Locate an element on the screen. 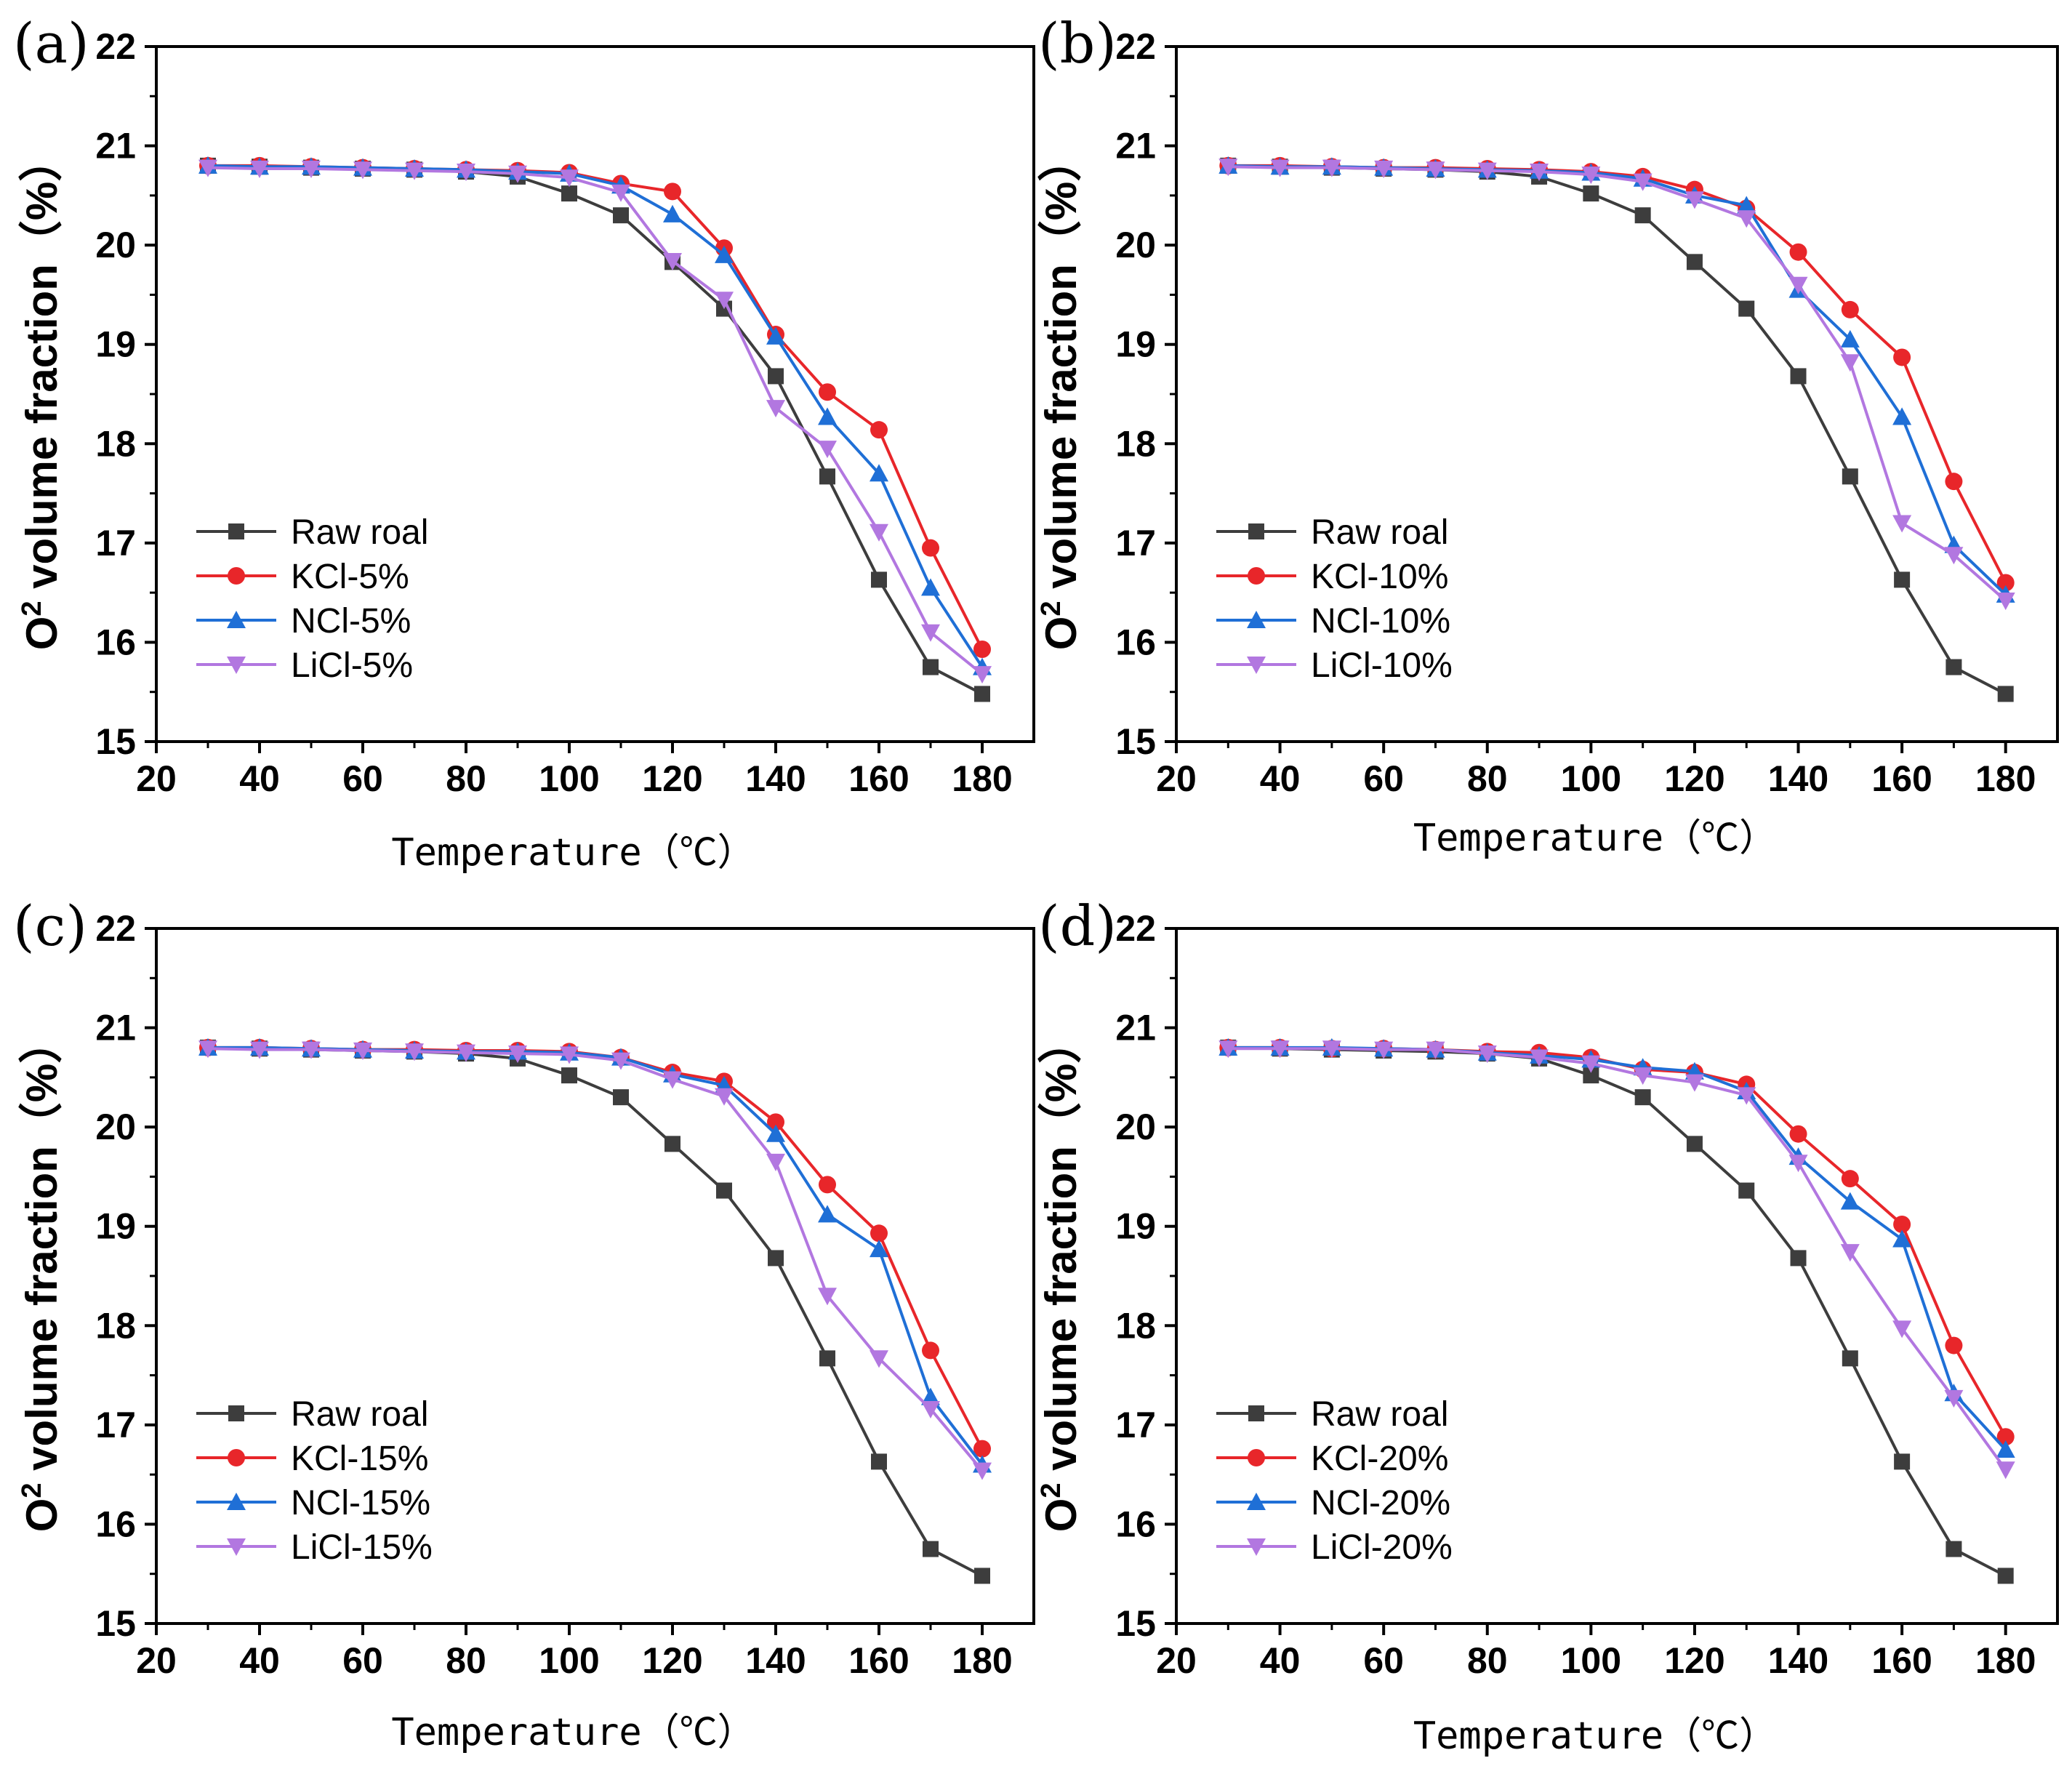  legend-label: KCl-20% is located at coordinates (1379, 1459).